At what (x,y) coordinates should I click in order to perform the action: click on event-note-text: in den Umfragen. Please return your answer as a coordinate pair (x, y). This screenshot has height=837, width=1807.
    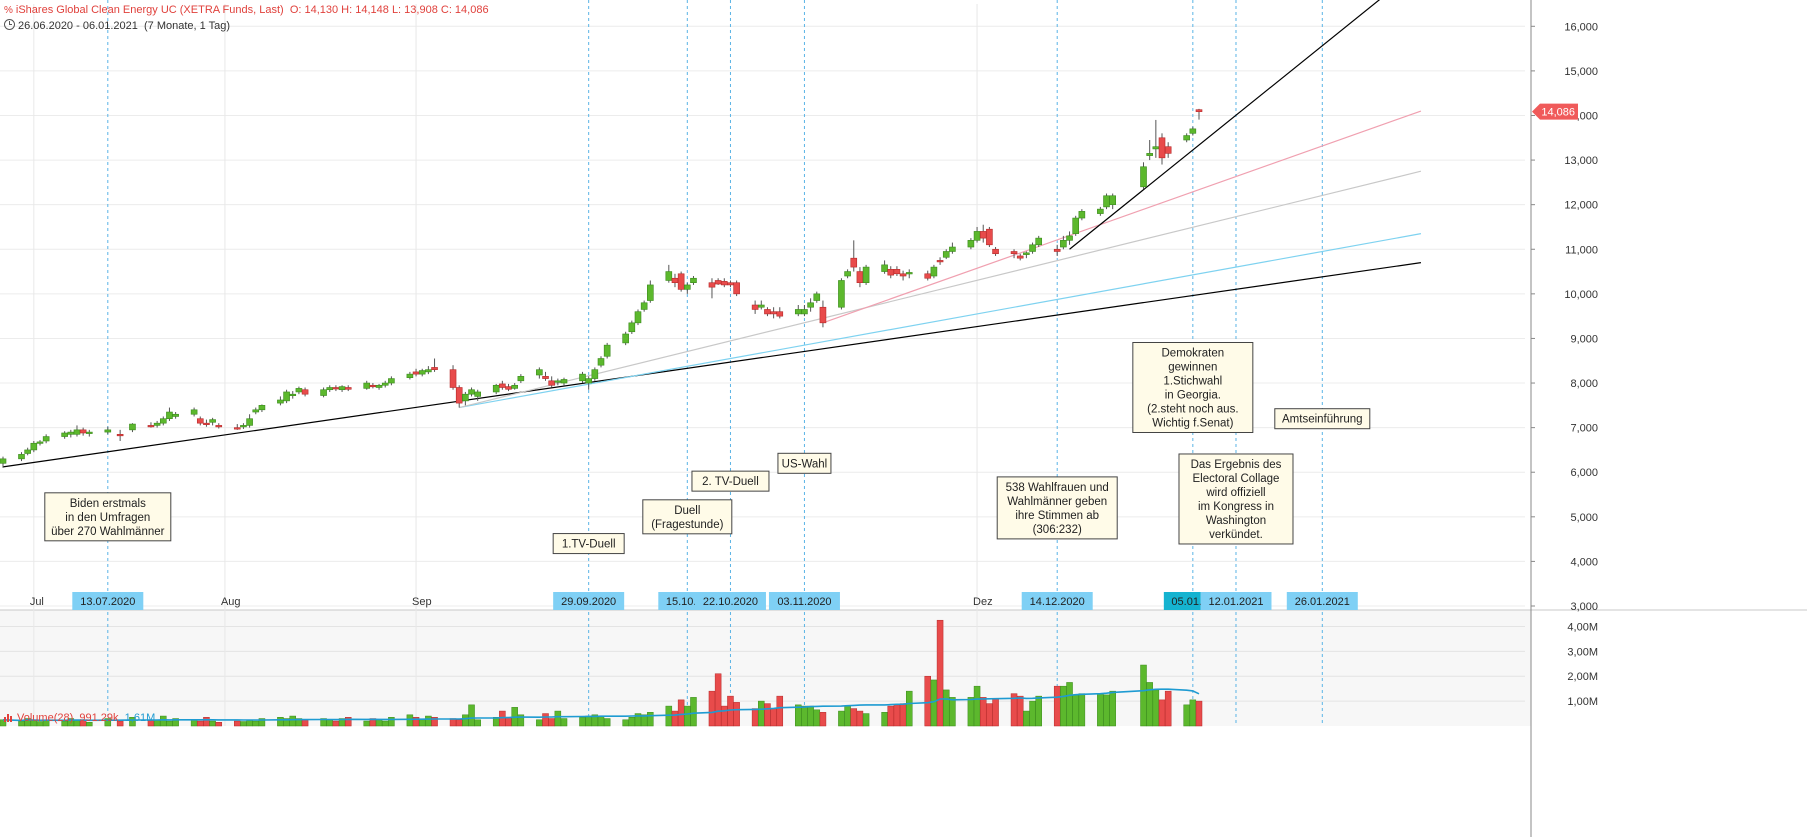
    Looking at the image, I should click on (107, 518).